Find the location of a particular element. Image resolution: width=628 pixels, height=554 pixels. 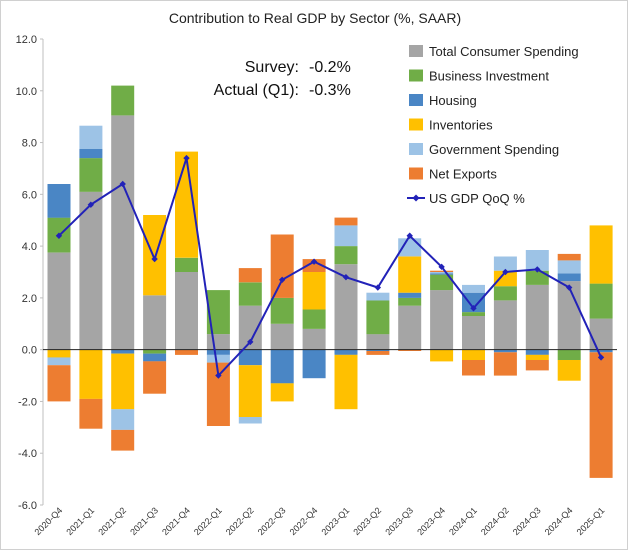

y-tick-label: 8.0 is located at coordinates (29, 144).